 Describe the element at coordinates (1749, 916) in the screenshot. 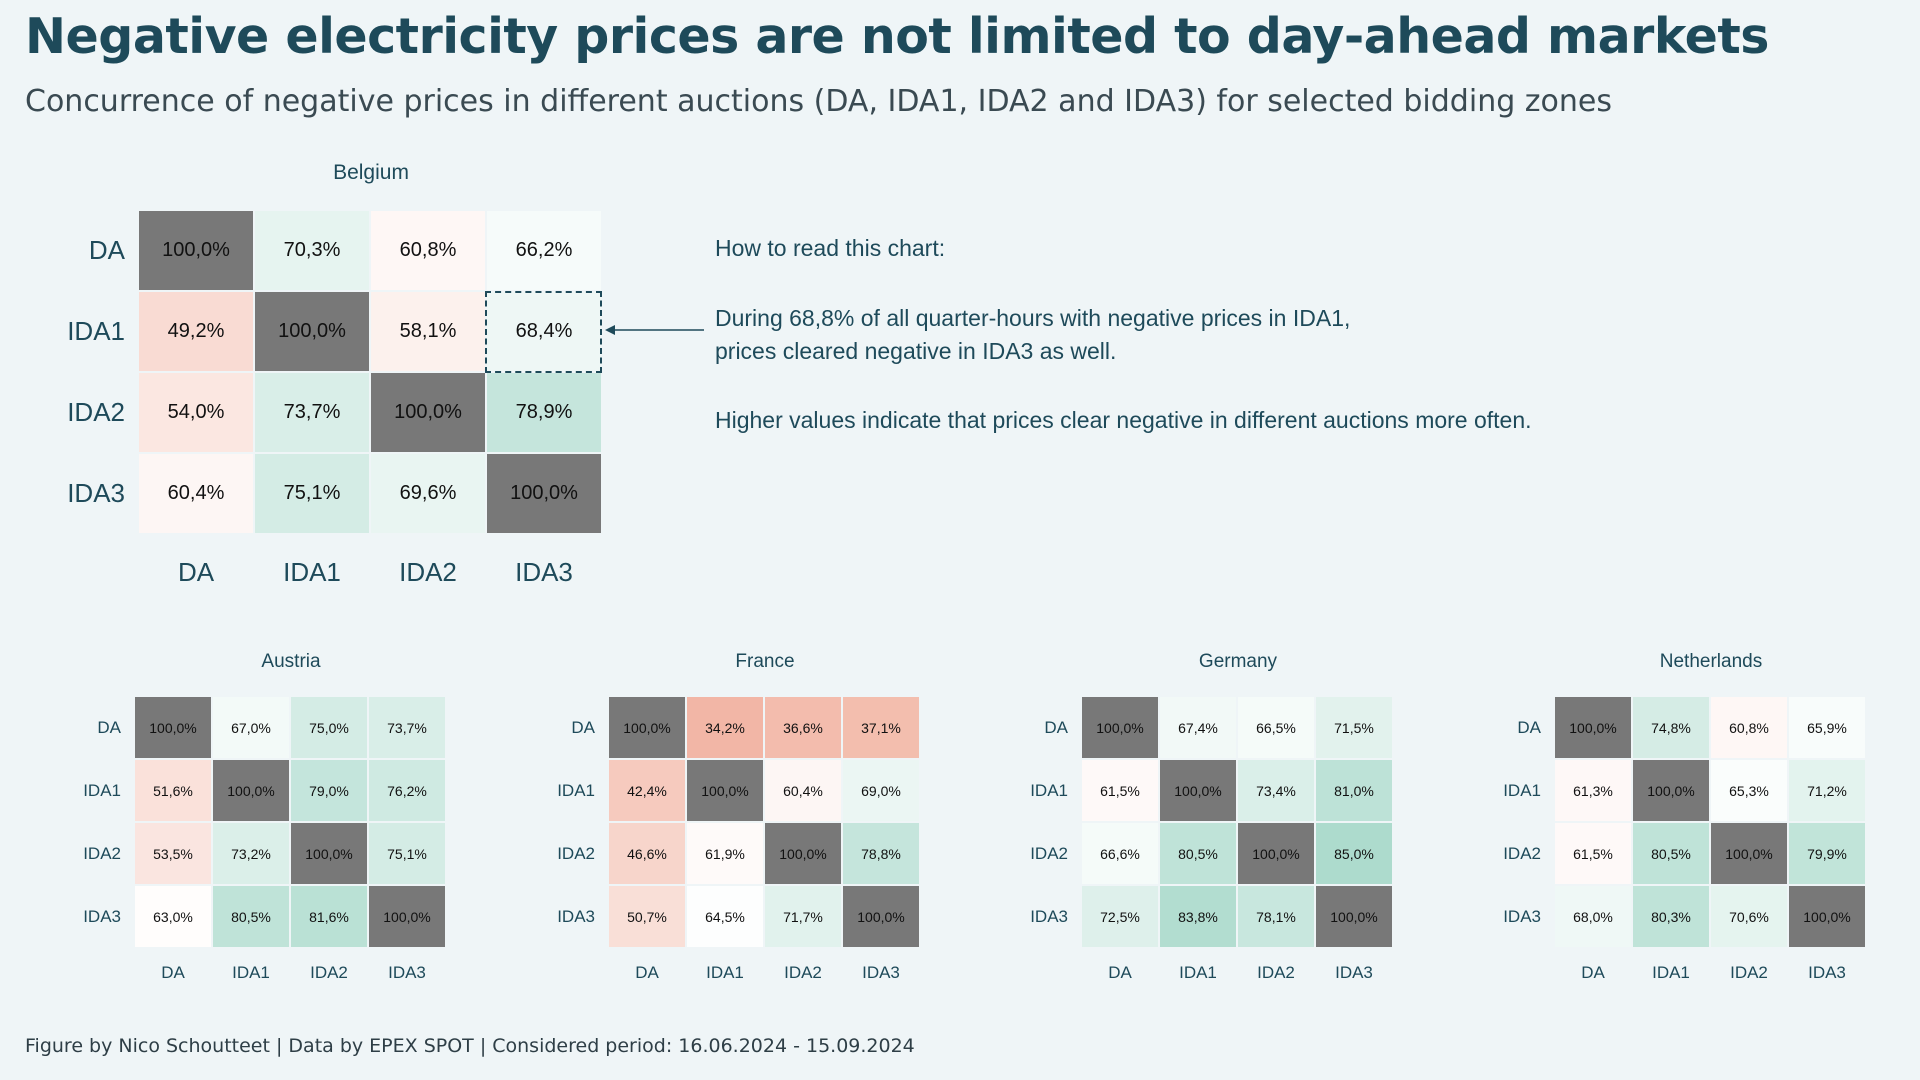

I see `heatmap-cell-netherlands-ida3-ida2: 70,6%` at that location.